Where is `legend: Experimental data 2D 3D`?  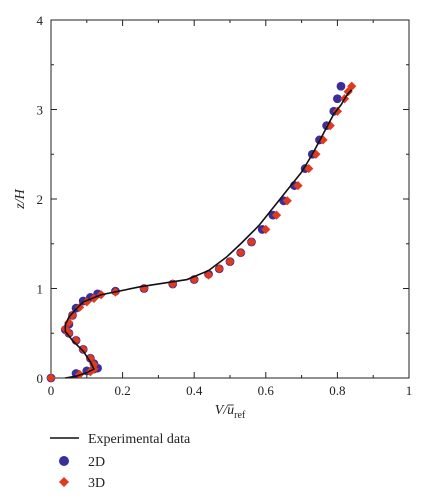
legend: Experimental data 2D 3D is located at coordinates (120, 461).